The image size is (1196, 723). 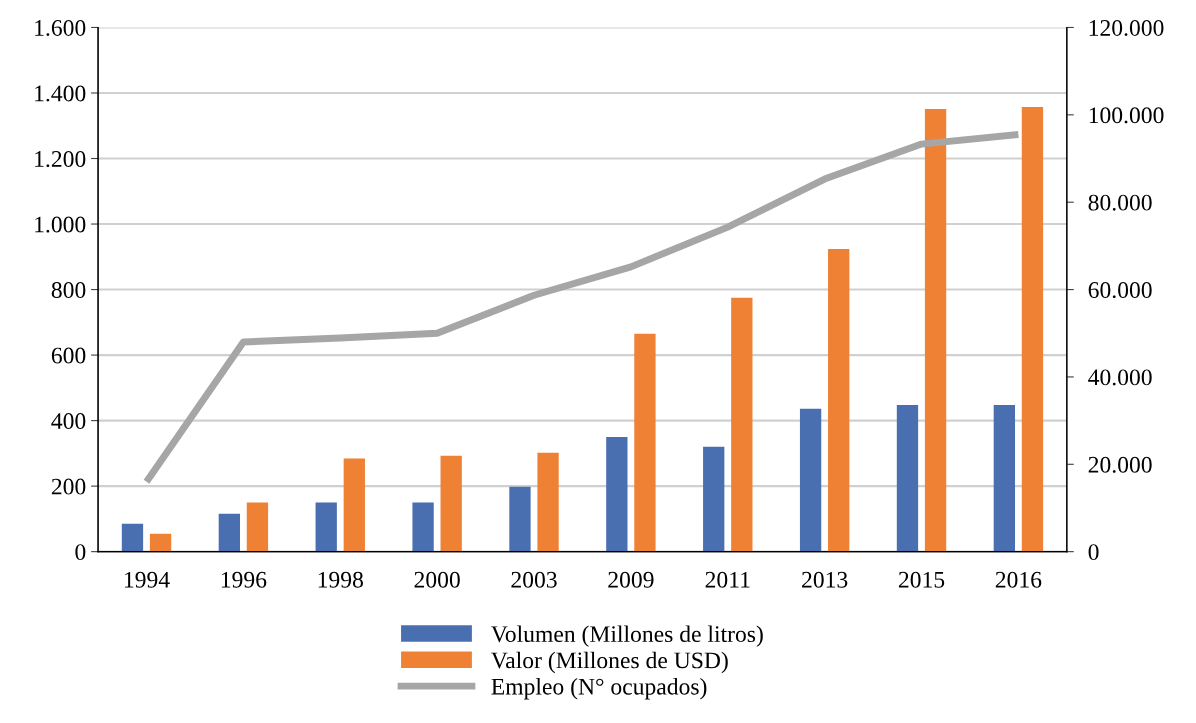 What do you see at coordinates (68, 290) in the screenshot?
I see `y-tick-label: 800` at bounding box center [68, 290].